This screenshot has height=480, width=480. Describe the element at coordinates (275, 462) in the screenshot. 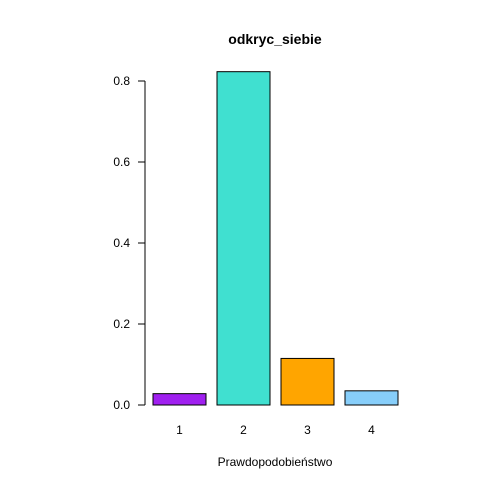

I see `x-axis-label: Prawdopodobieństwo` at that location.